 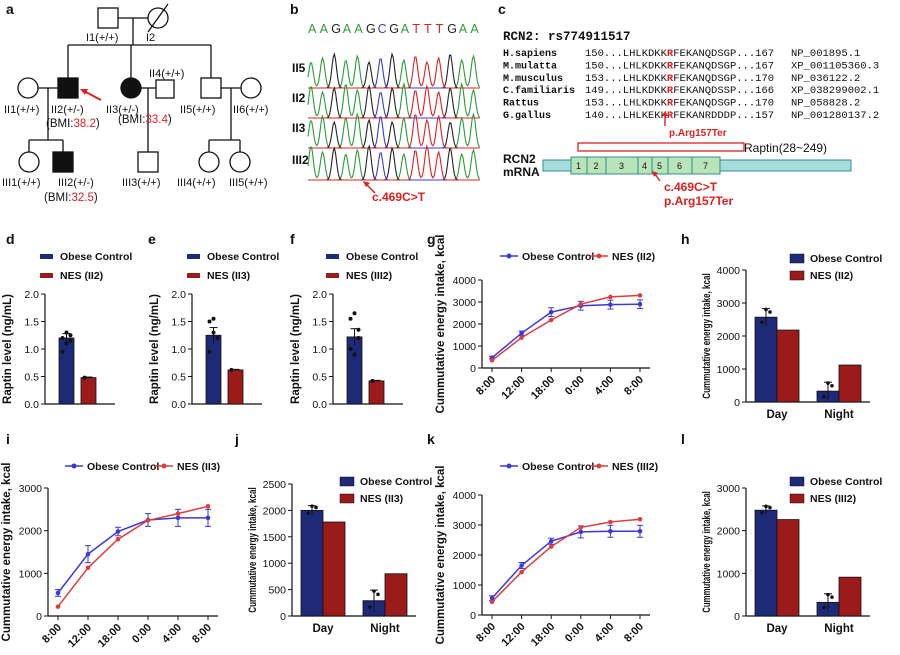 I want to click on y-tick-label-j-1: 500, so click(x=277, y=591).